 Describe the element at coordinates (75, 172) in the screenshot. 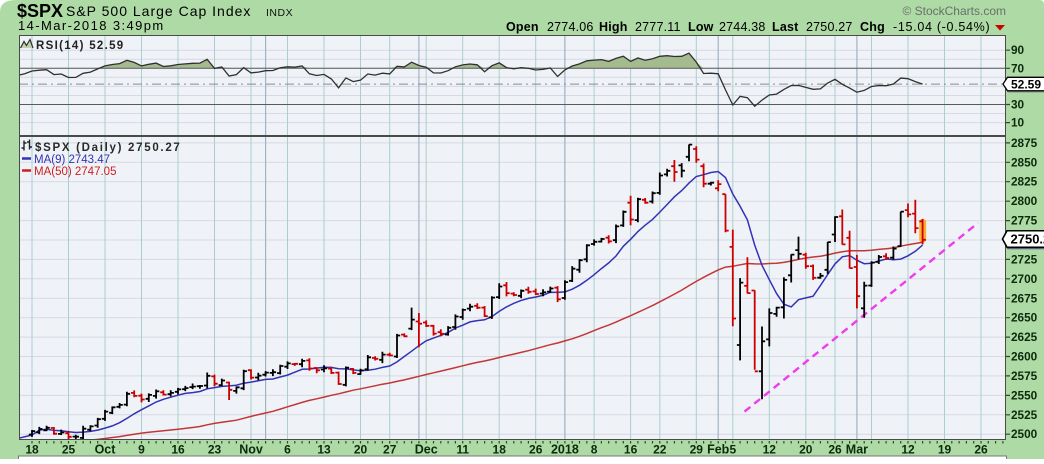

I see `svg-text: MA(50) 2747.05` at that location.